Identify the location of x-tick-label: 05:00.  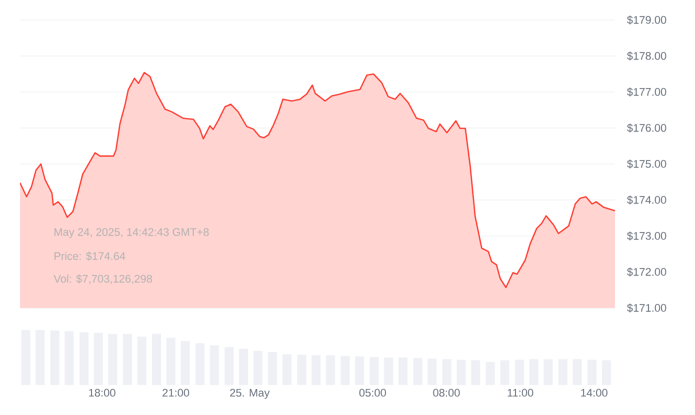
(372, 392).